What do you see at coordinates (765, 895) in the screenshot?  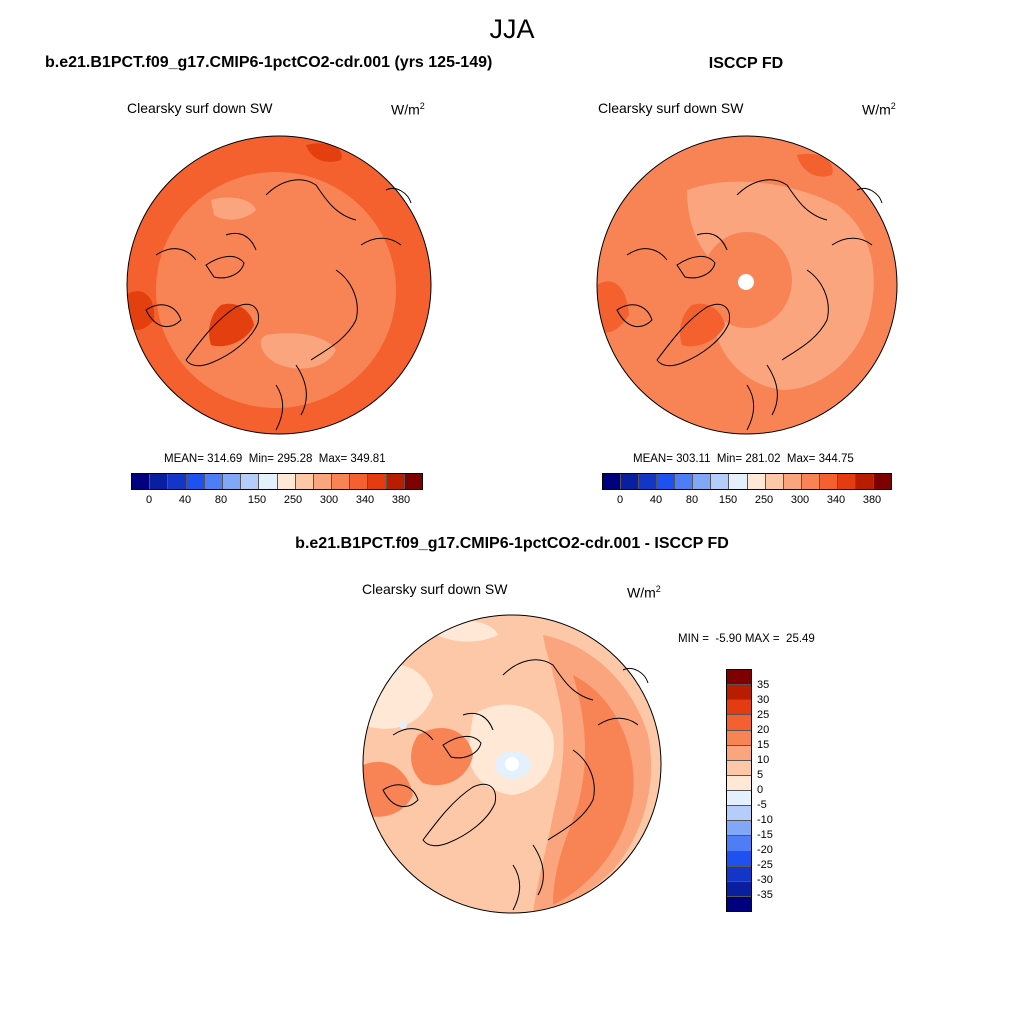 I see `colorbar-tick-label: -35` at bounding box center [765, 895].